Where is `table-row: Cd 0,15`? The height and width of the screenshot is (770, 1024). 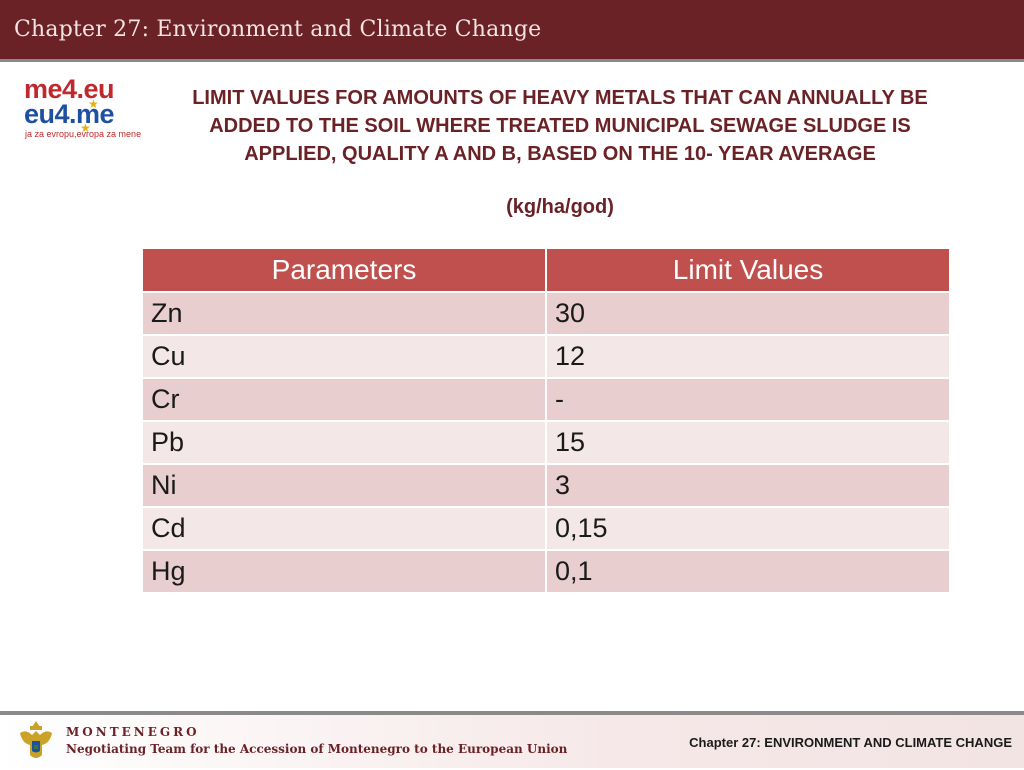
table-row: Cd 0,15 is located at coordinates (546, 528).